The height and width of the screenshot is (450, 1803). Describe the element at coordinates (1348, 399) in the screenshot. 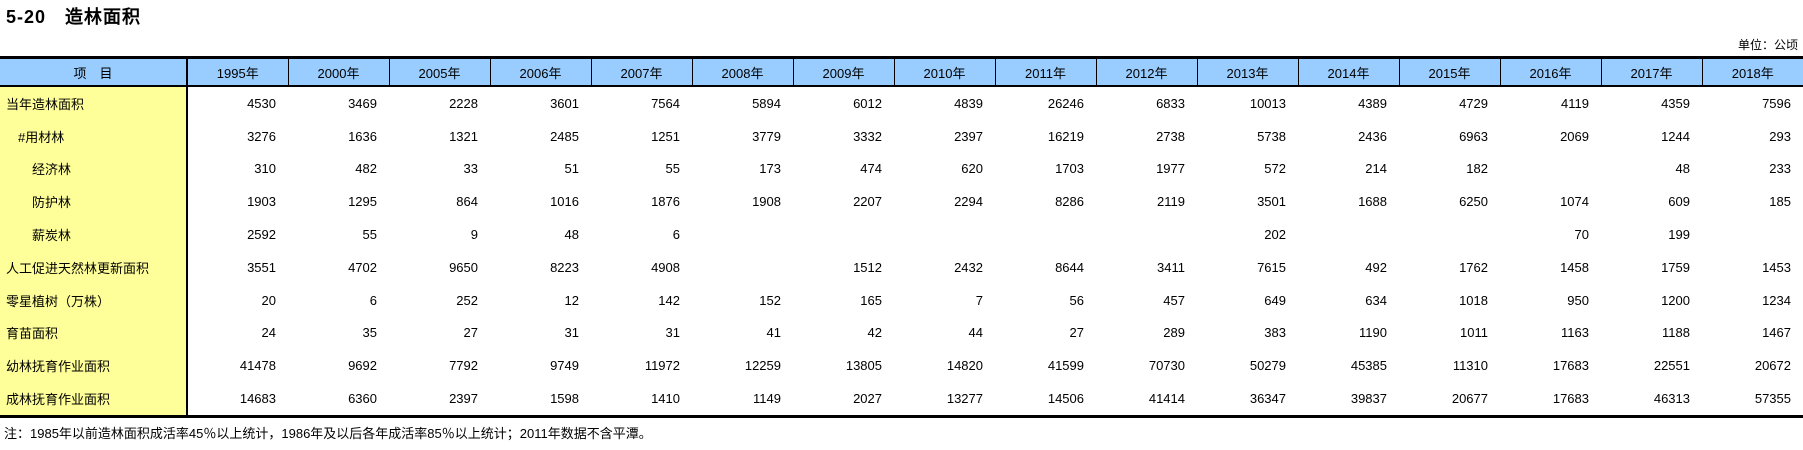

I see `table-cell: 39837` at that location.